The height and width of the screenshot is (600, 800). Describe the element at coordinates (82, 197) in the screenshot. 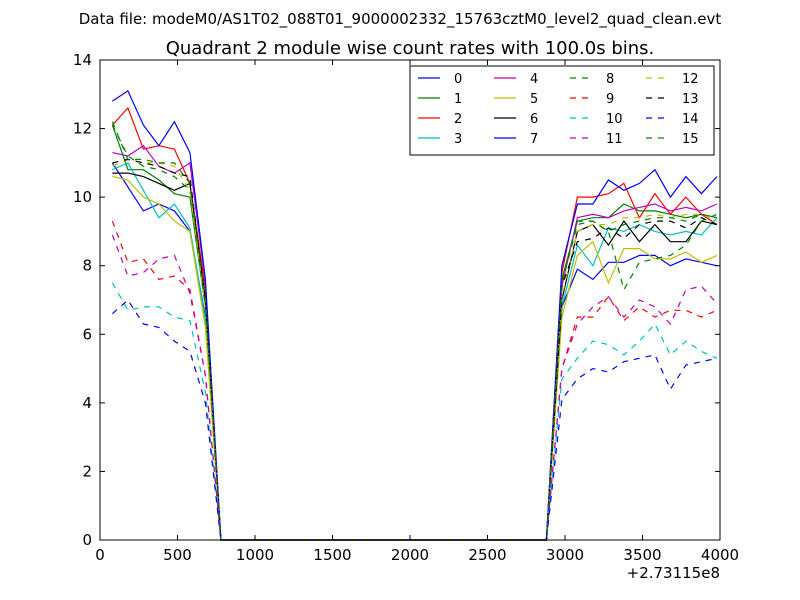

I see `y-tick-label: 10` at that location.